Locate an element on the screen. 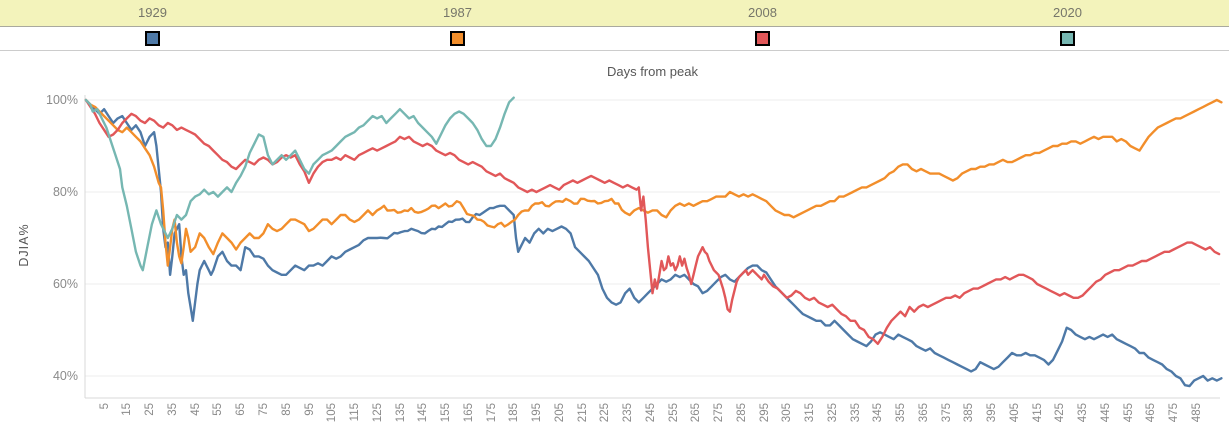 The height and width of the screenshot is (442, 1229). x-tick-325: 325 is located at coordinates (832, 413).